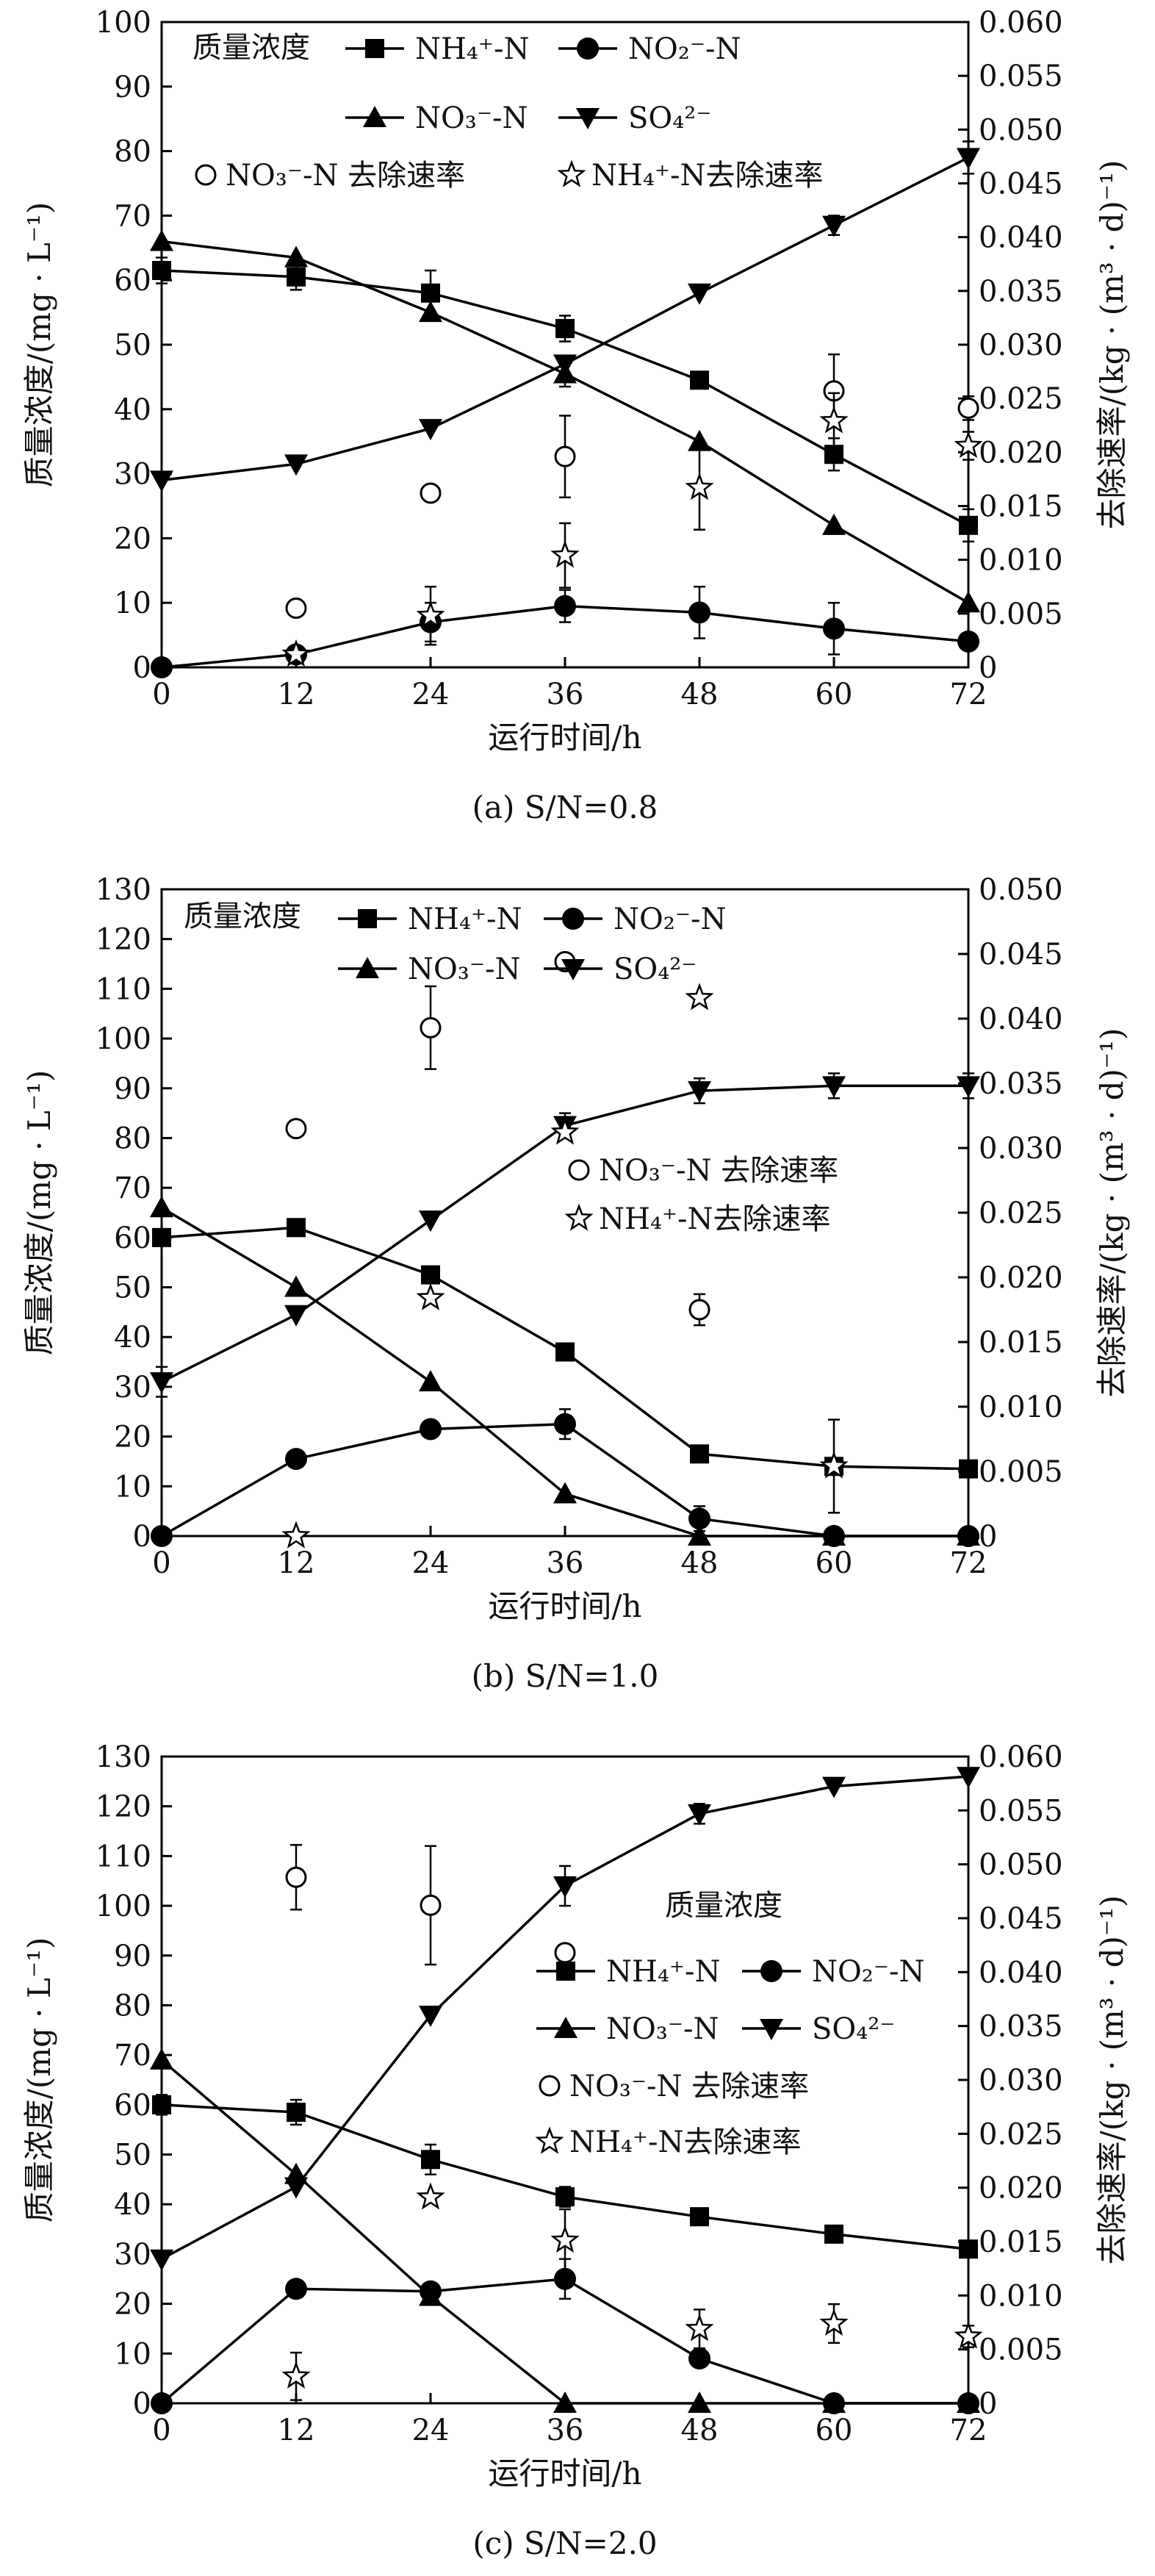 This screenshot has height=2576, width=1155. Describe the element at coordinates (1021, 890) in the screenshot. I see `y2-tick-label: 0.050` at that location.